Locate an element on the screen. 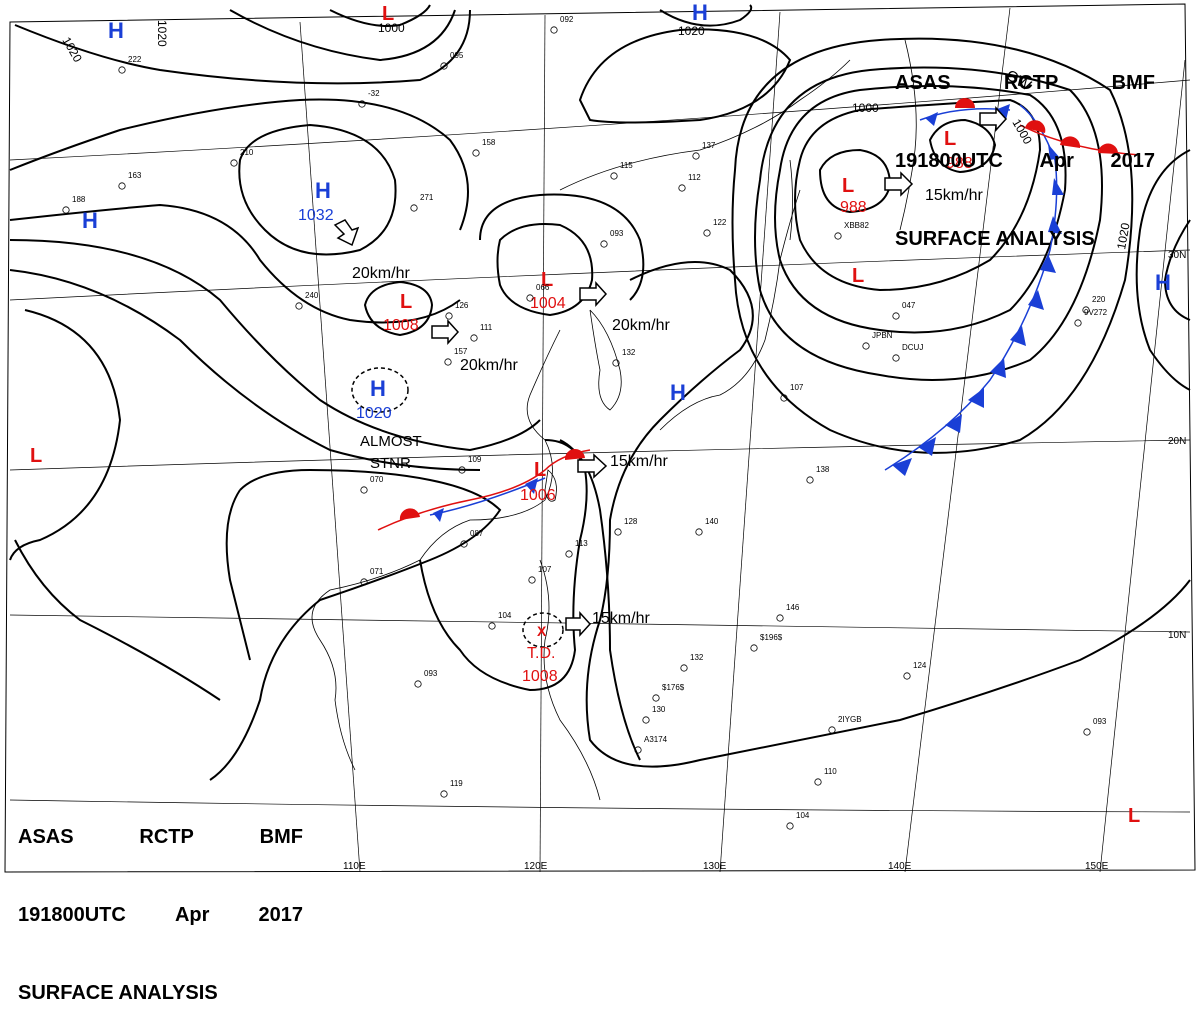 This screenshot has height=1032, width=1200. station-value: 124 is located at coordinates (920, 665).